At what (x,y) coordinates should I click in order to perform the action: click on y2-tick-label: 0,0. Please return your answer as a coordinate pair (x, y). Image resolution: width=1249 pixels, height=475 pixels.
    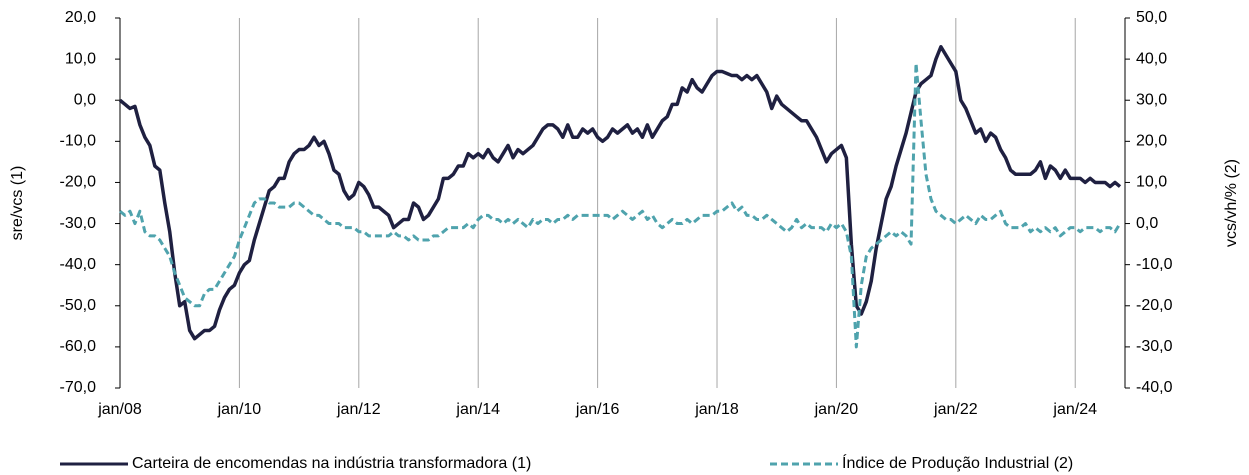
    Looking at the image, I should click on (1147, 223).